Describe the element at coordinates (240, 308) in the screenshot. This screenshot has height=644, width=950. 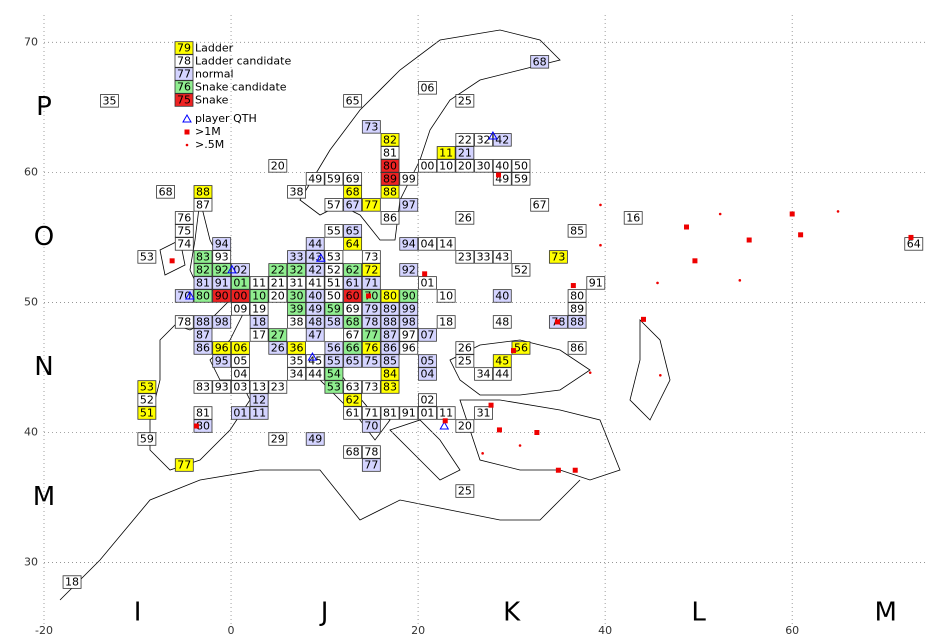
I see `square-label: 09` at that location.